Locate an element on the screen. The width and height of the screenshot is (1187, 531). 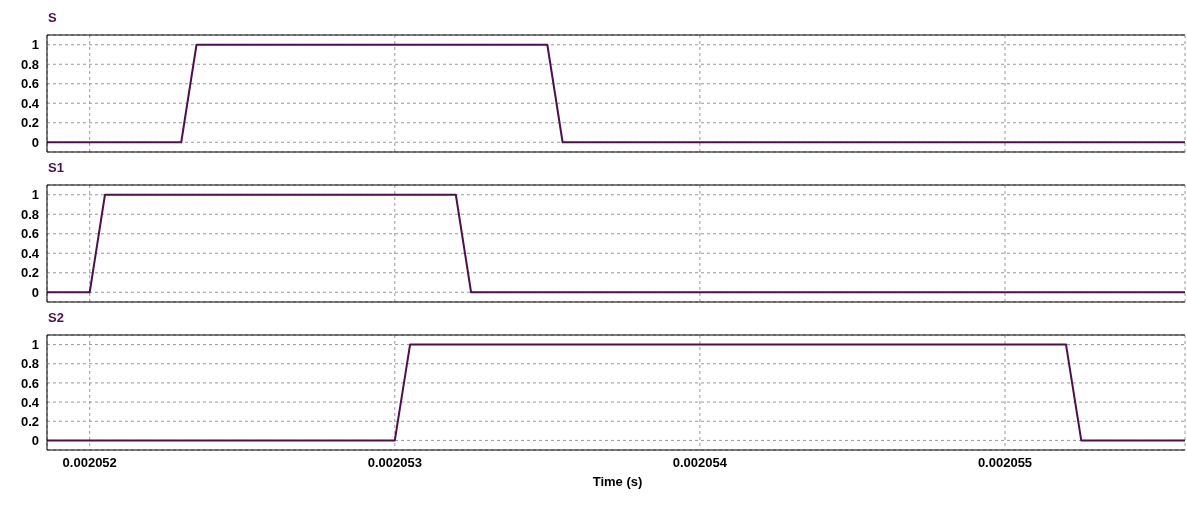
chart-title: S is located at coordinates (53, 18).